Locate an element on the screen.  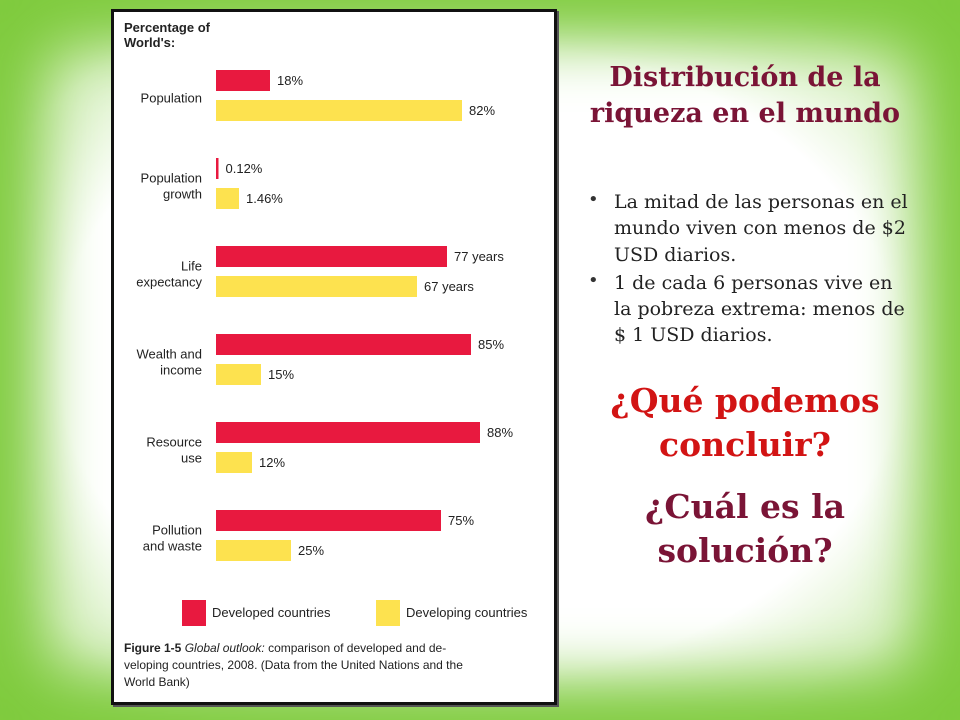
data-label-developing: 15% is located at coordinates (281, 374).